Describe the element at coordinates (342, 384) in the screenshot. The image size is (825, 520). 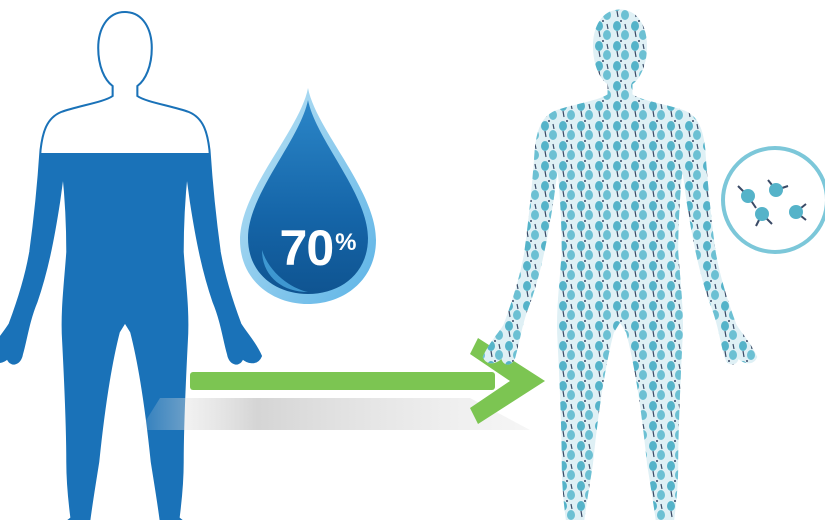
I see `right-arrow-icon` at that location.